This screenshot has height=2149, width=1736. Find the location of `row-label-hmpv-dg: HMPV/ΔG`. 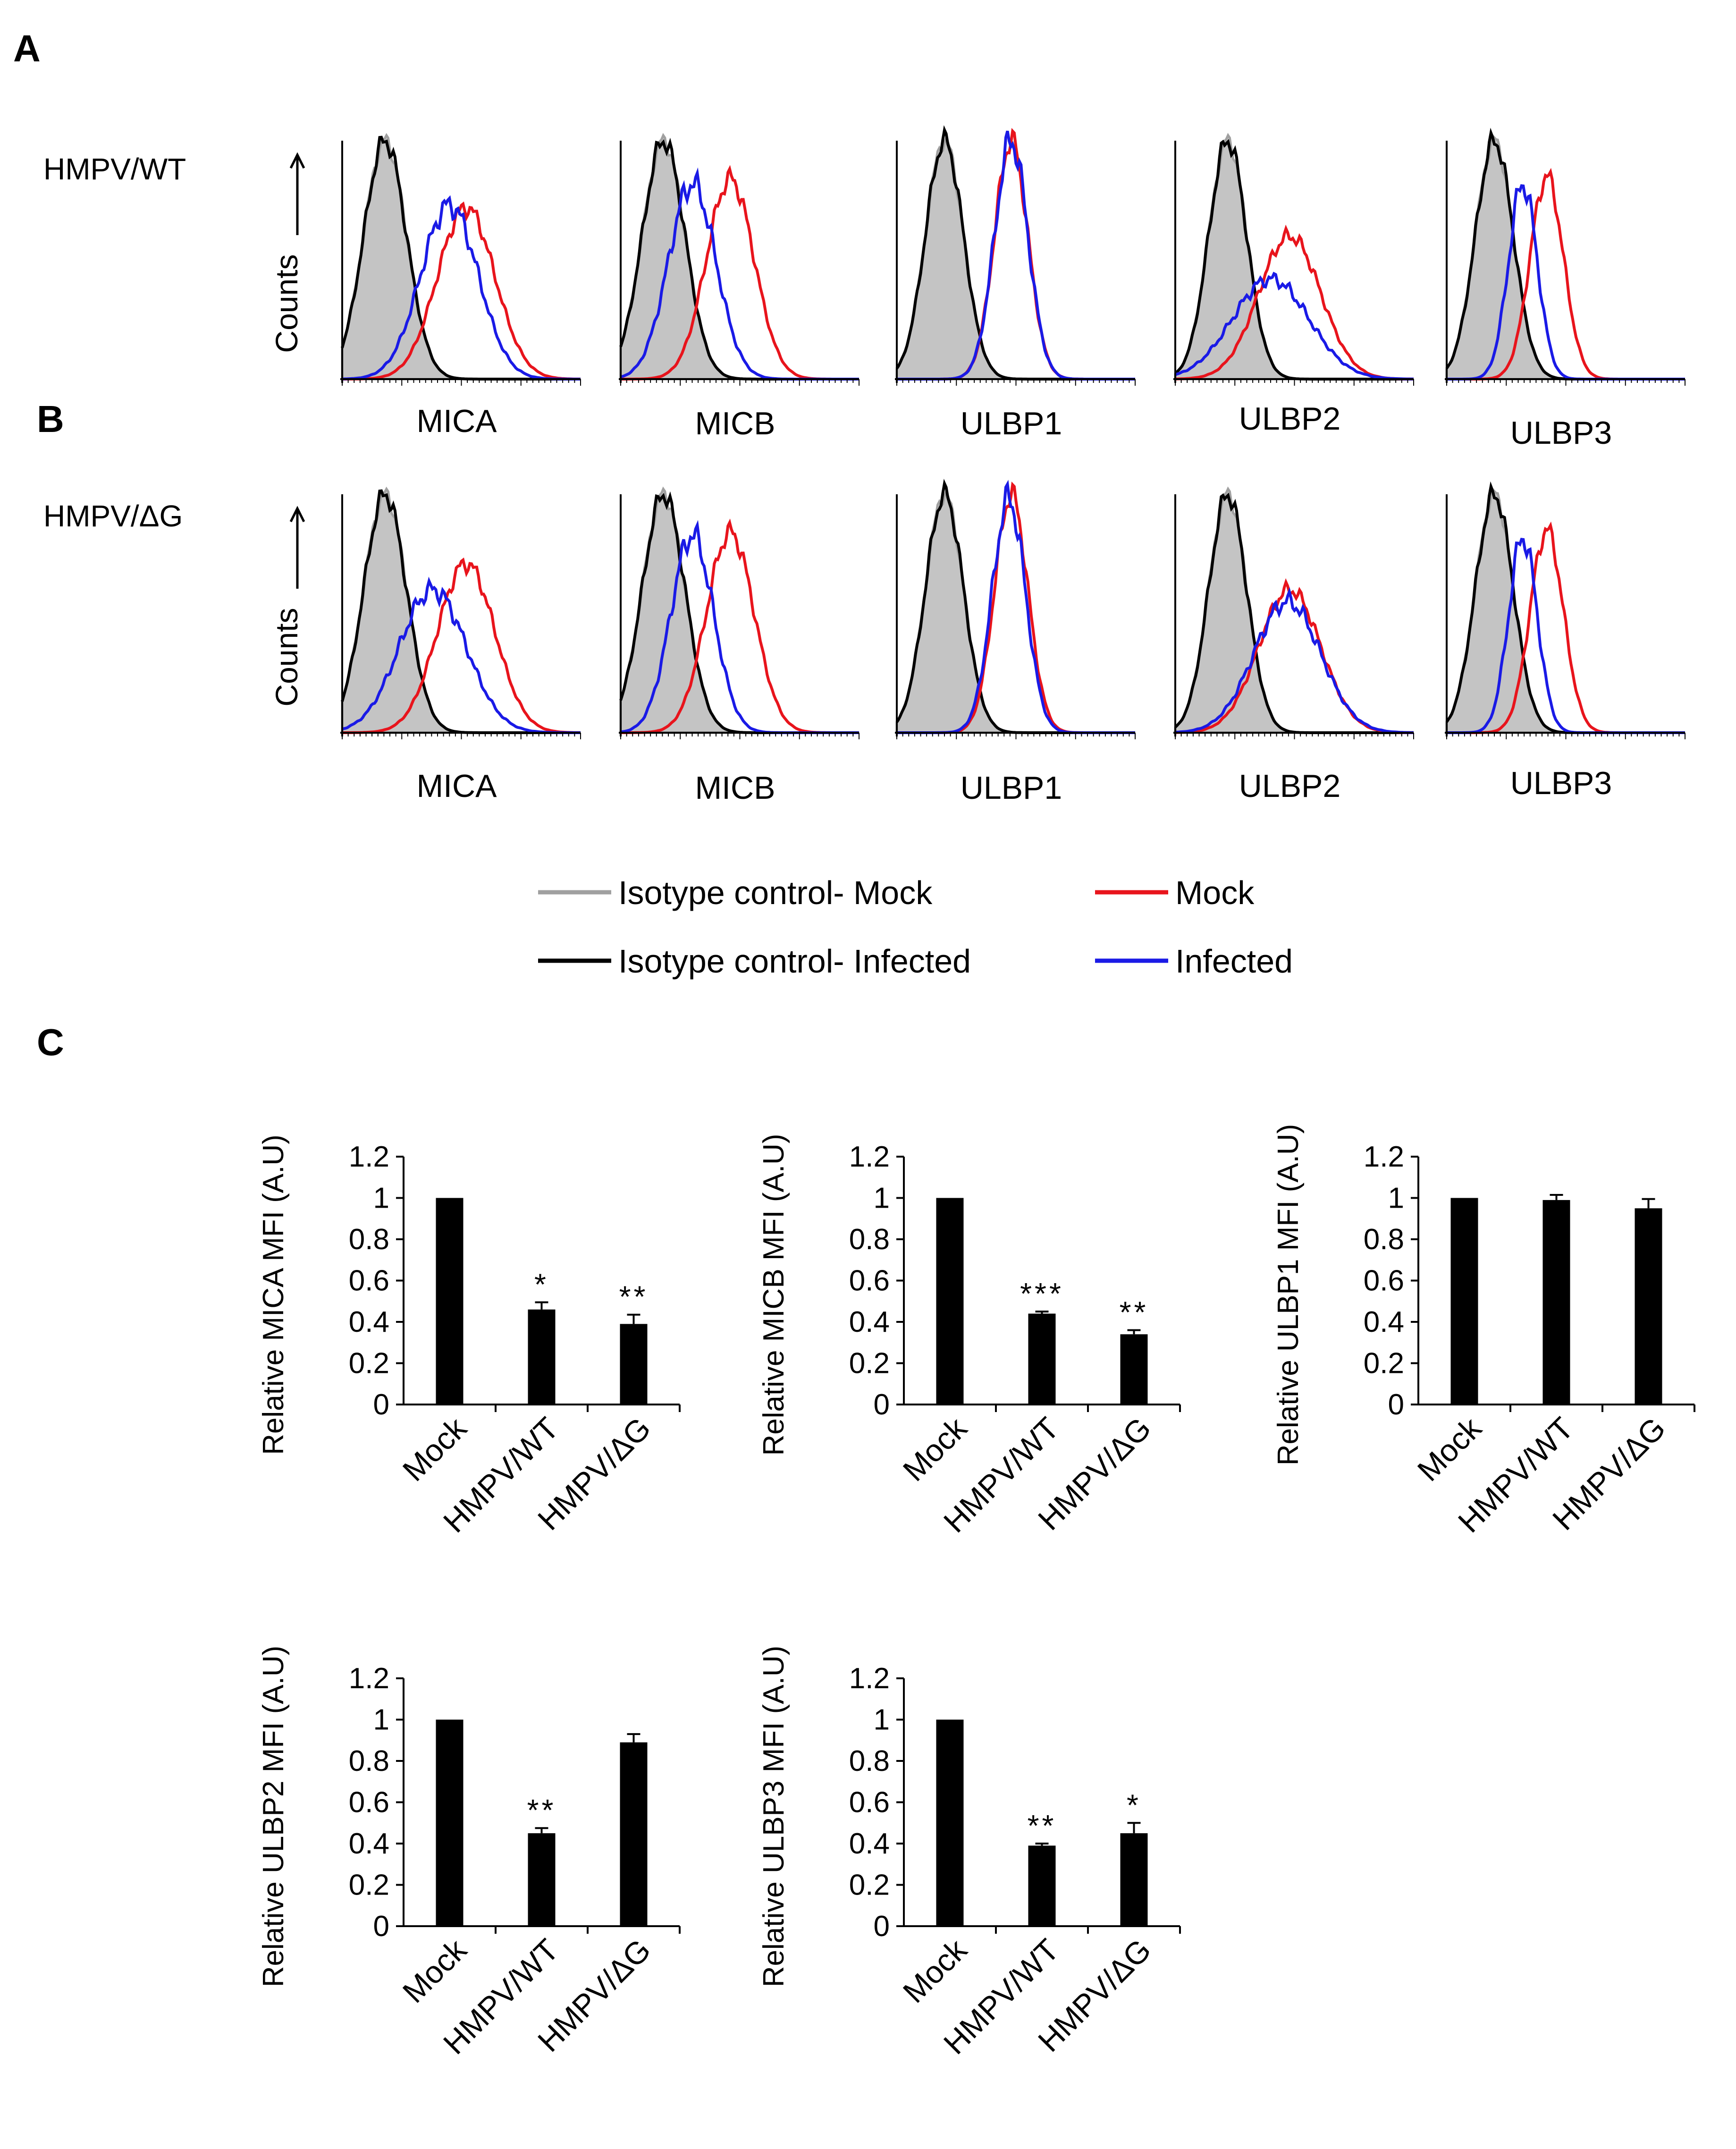

row-label-hmpv-dg: HMPV/ΔG is located at coordinates (113, 516).